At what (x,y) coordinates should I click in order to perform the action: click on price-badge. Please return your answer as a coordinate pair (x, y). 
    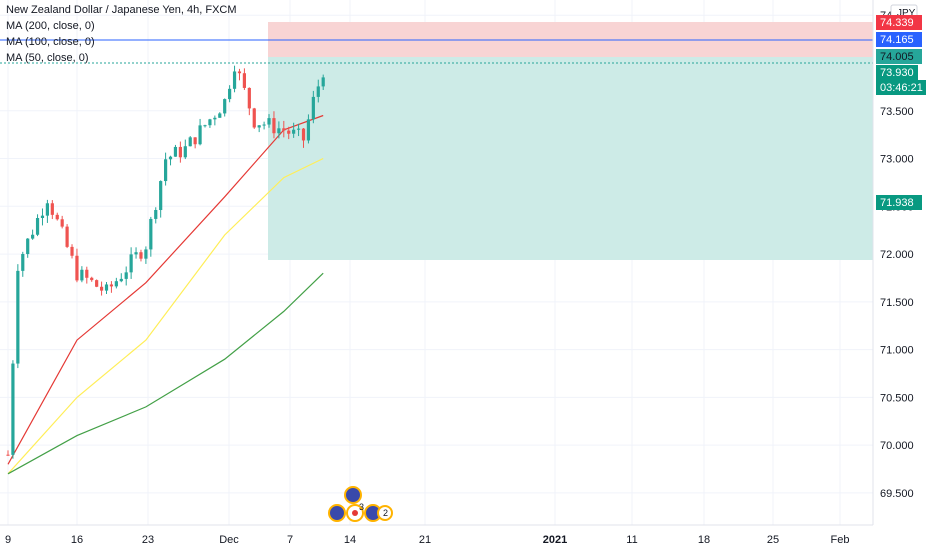
    Looking at the image, I should click on (897, 72).